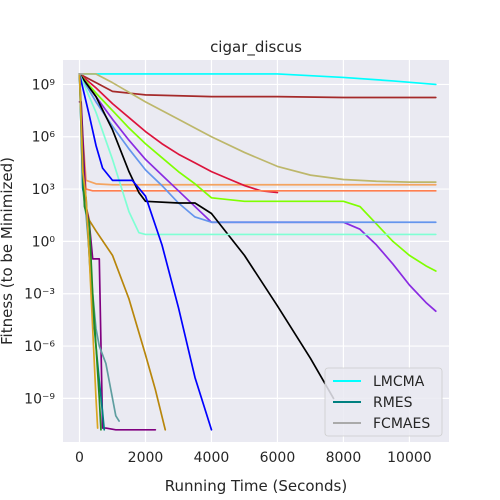 The height and width of the screenshot is (500, 500). What do you see at coordinates (79, 458) in the screenshot?
I see `x-tick-label: 0` at bounding box center [79, 458].